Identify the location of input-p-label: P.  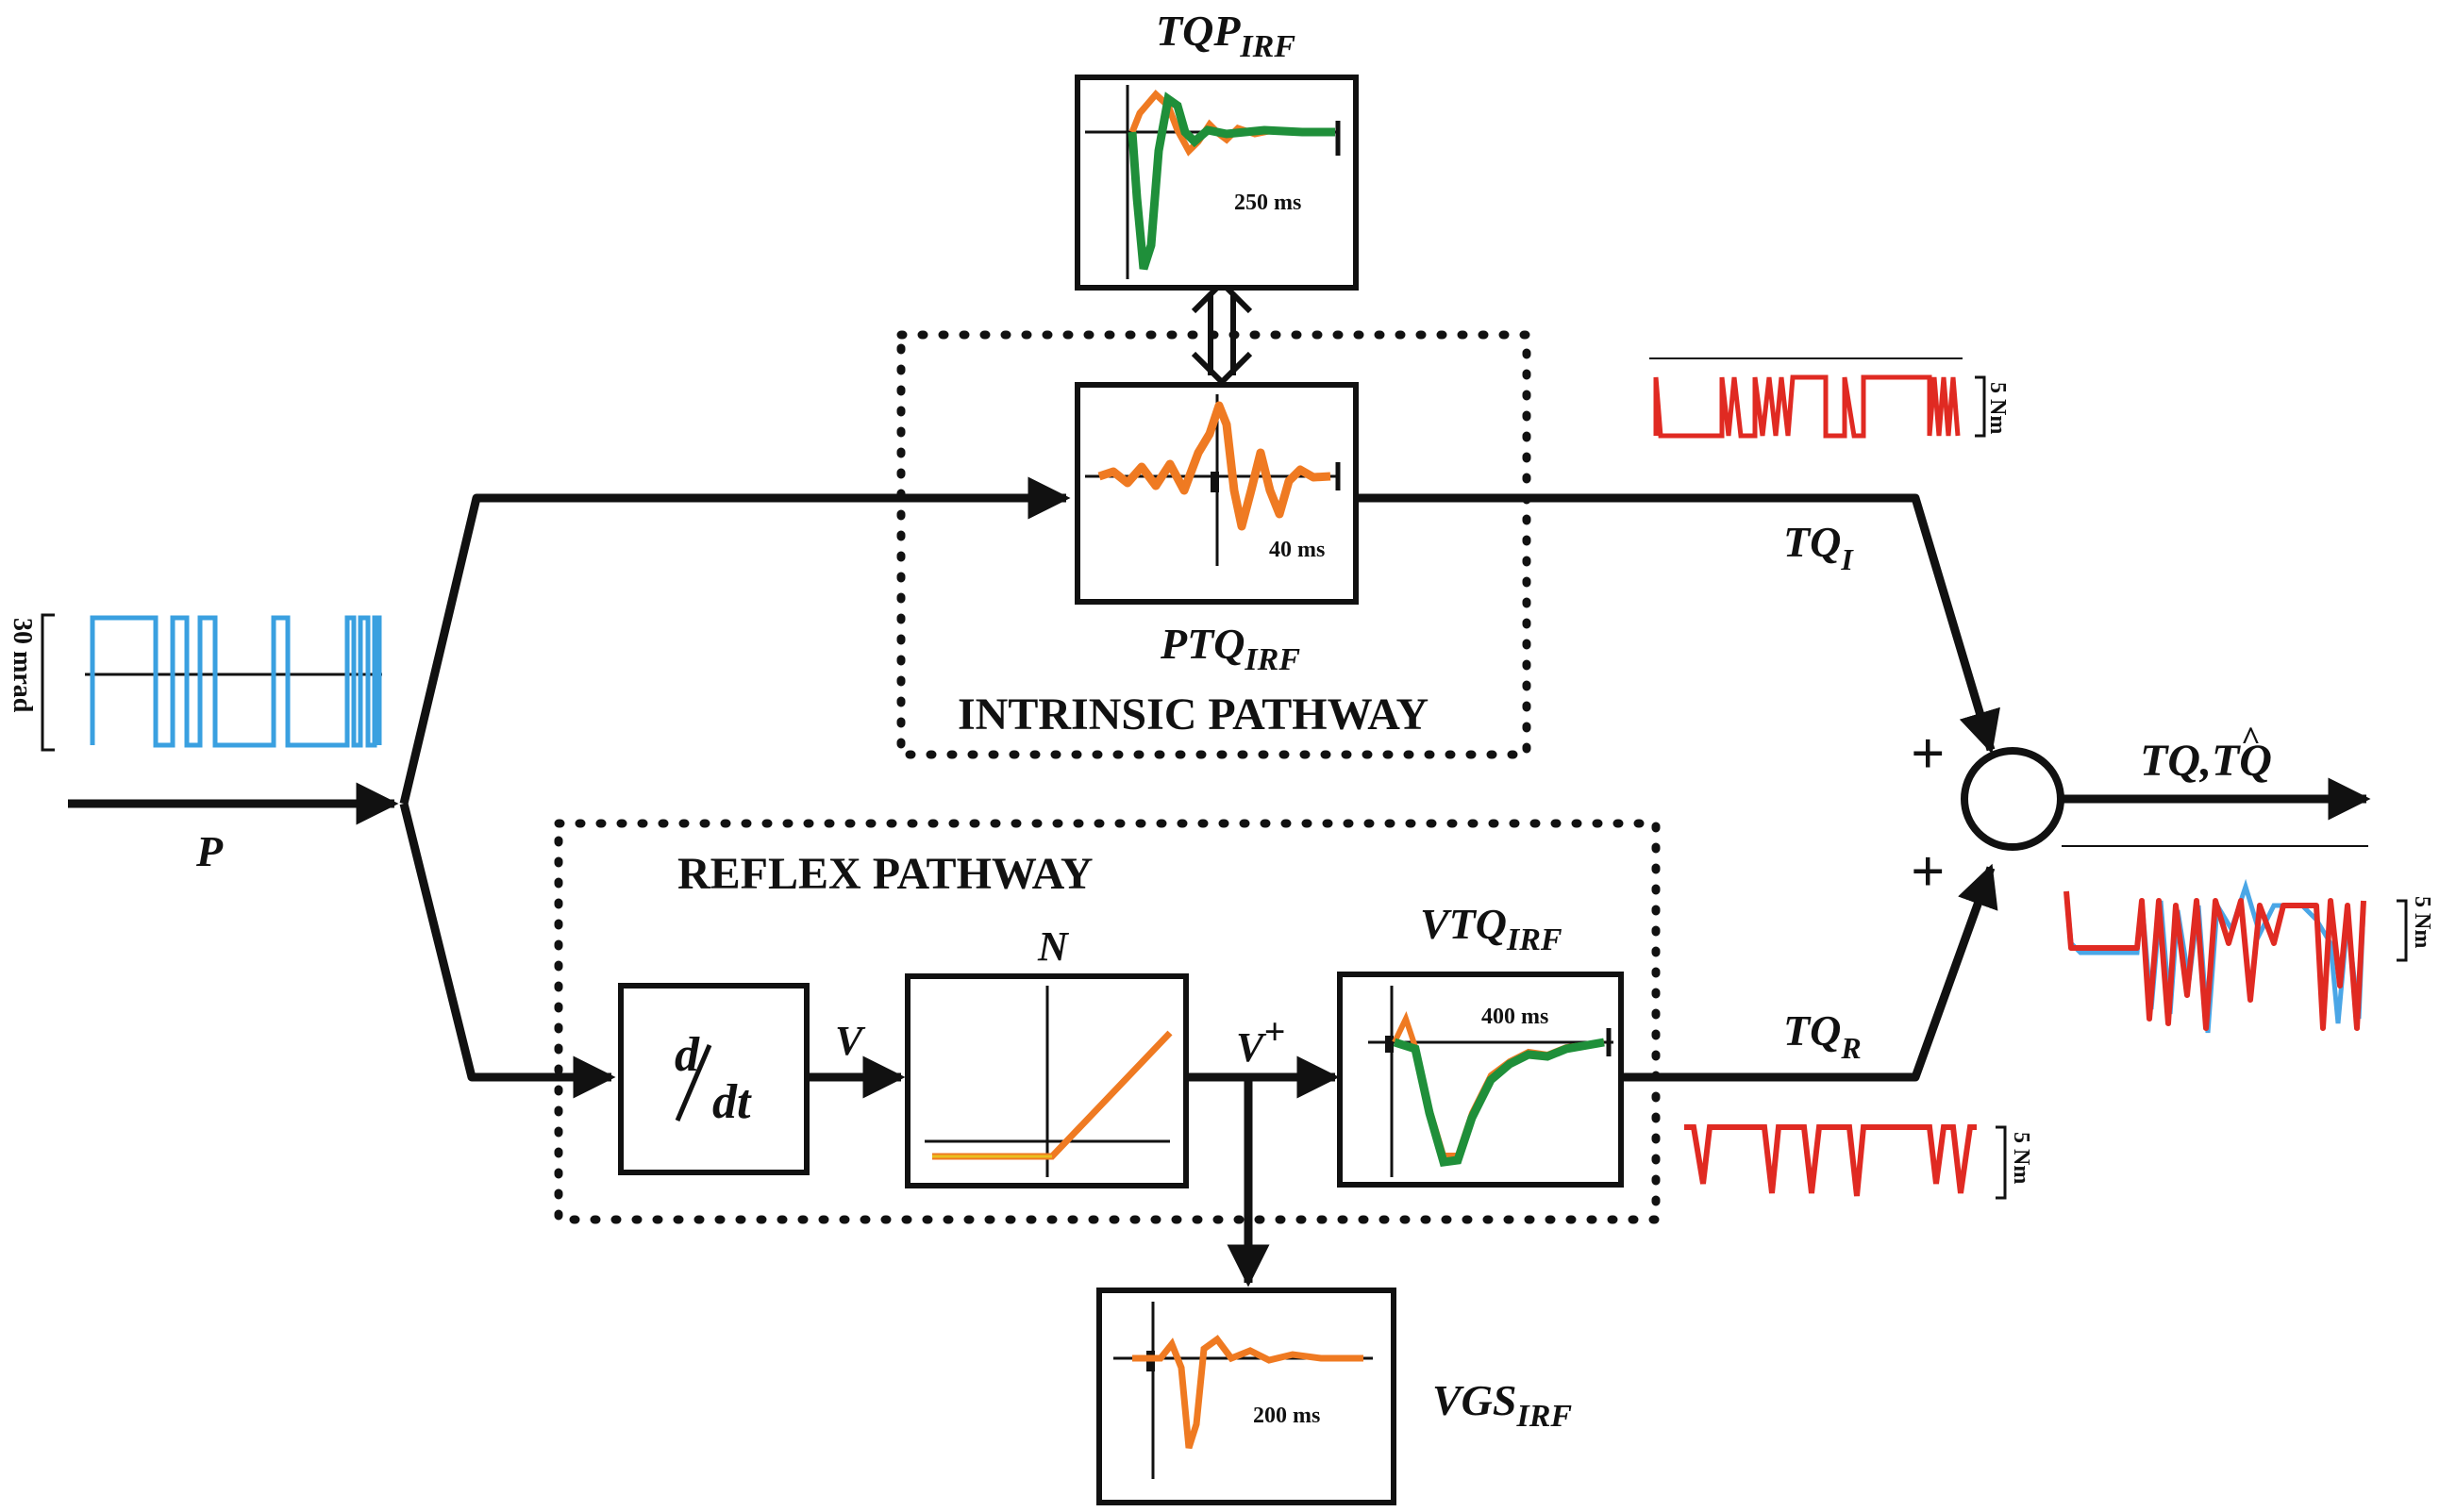
(209, 851).